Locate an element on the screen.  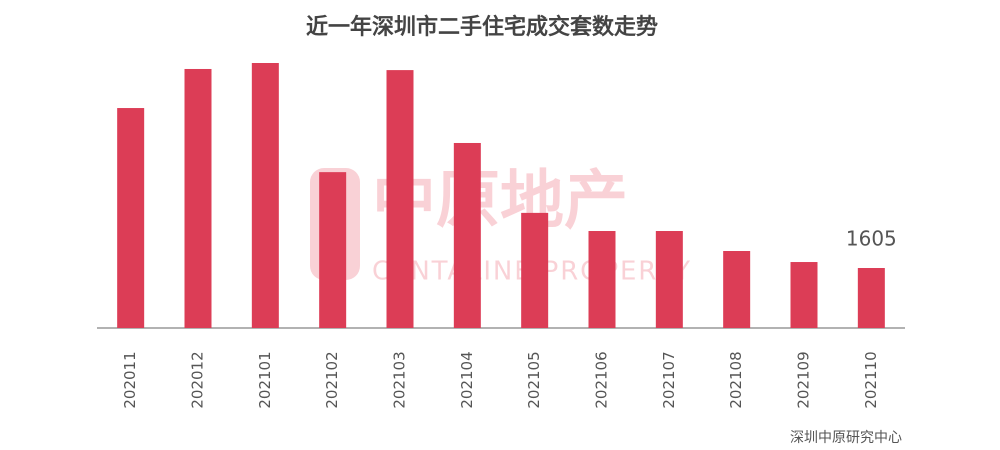
chart-title: 近一年深圳市二手住宅成交套数走势 is located at coordinates (482, 27).